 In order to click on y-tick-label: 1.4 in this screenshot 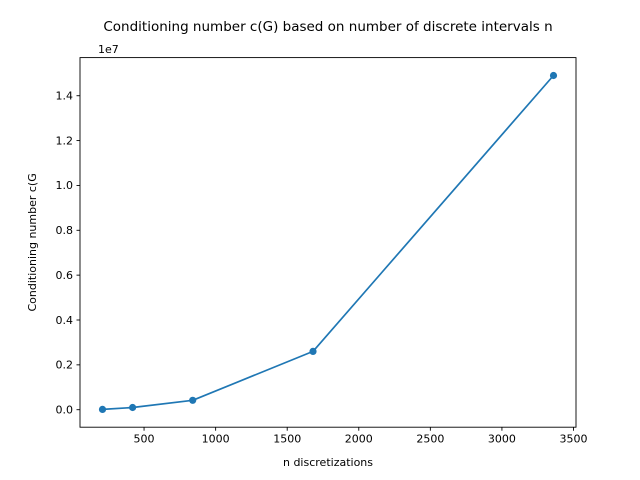, I will do `click(65, 96)`.